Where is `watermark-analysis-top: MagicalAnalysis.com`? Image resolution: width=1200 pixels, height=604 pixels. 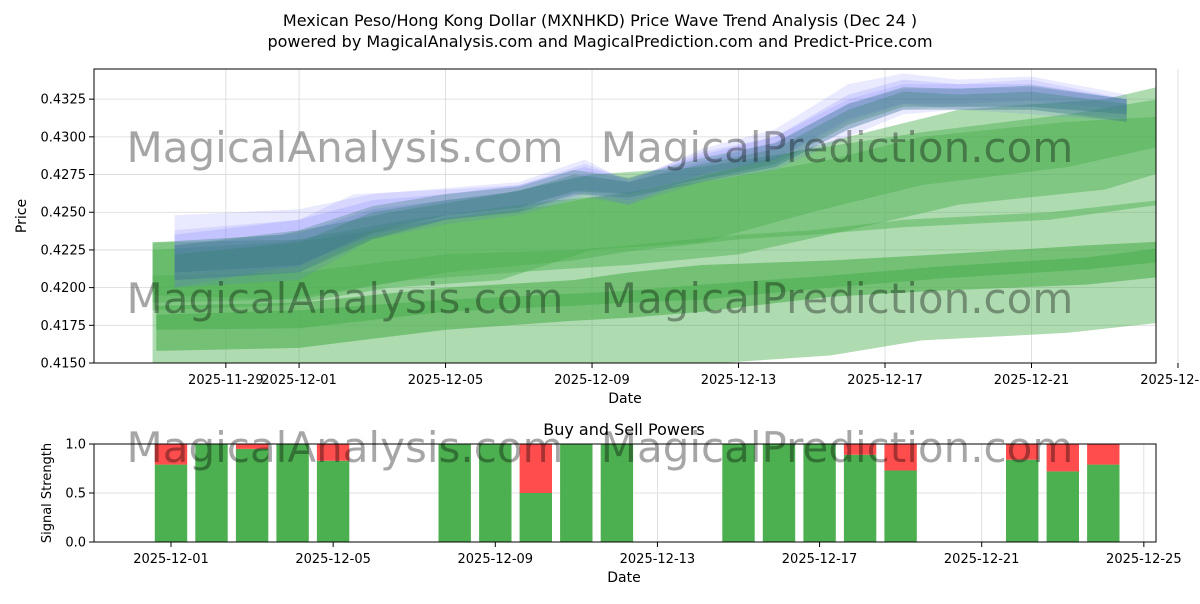 watermark-analysis-top: MagicalAnalysis.com is located at coordinates (345, 147).